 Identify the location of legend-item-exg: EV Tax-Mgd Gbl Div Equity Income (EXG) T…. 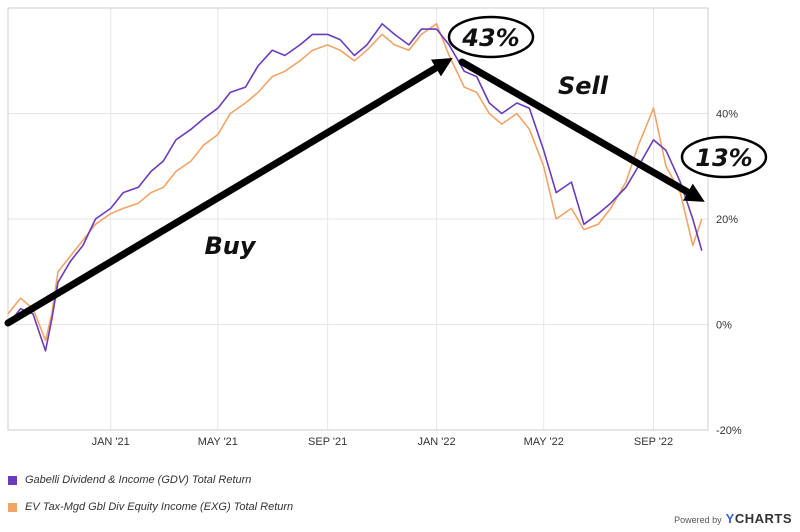
(150, 507).